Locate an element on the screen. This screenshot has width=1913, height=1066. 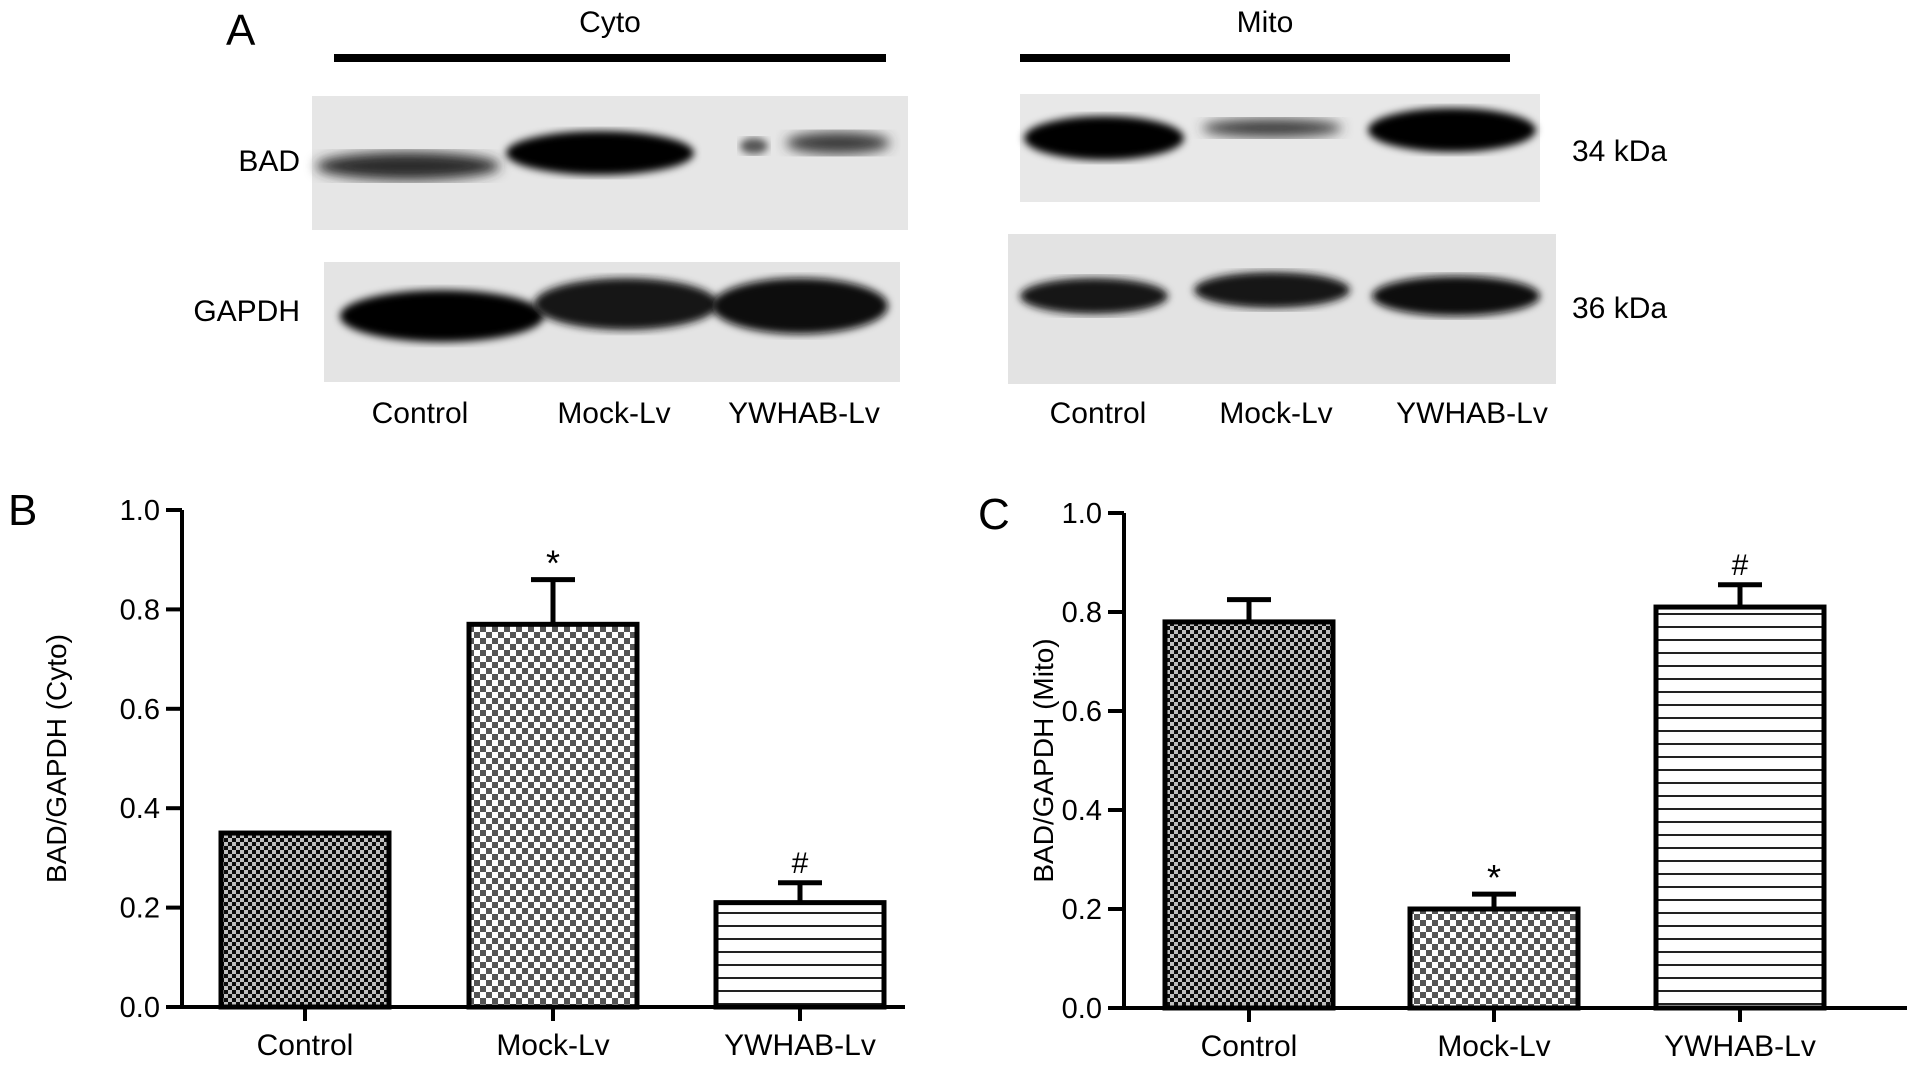
cyto-lane-control: Control is located at coordinates (420, 413).